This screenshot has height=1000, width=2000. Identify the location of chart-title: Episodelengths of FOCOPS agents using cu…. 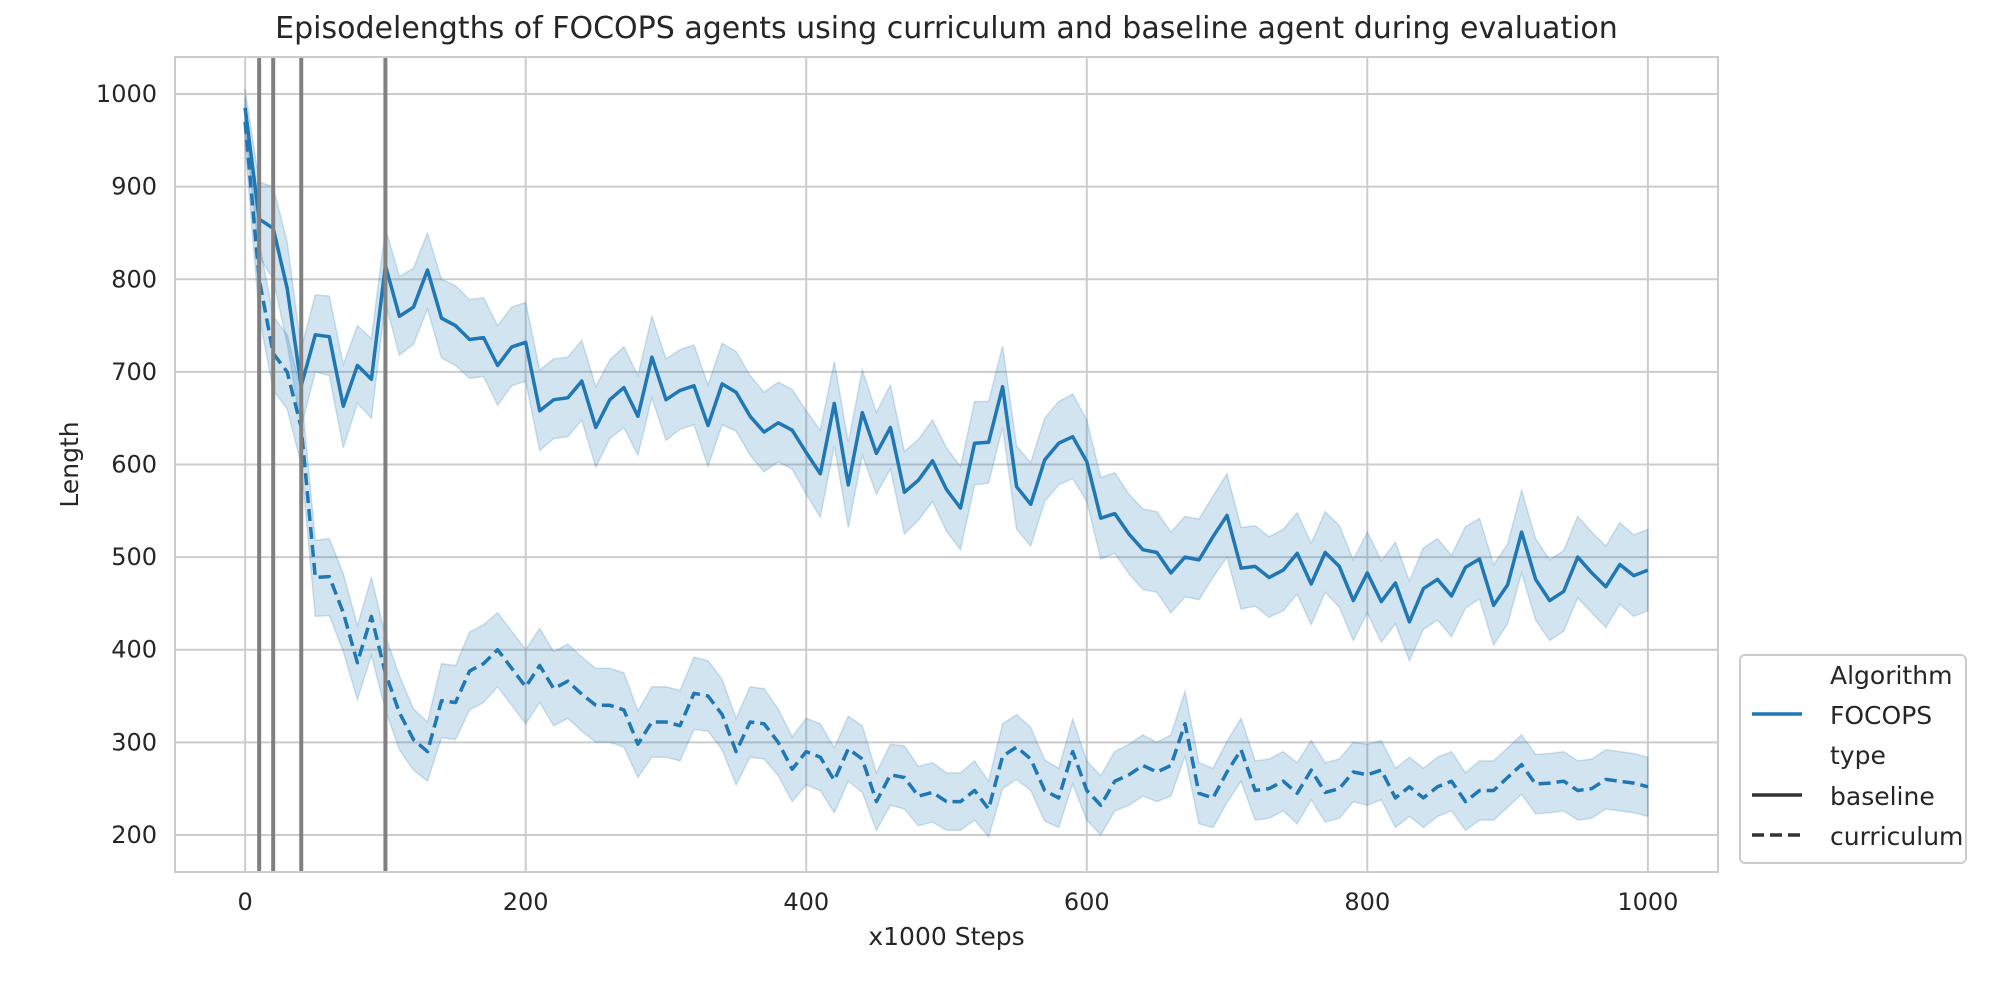
(946, 28).